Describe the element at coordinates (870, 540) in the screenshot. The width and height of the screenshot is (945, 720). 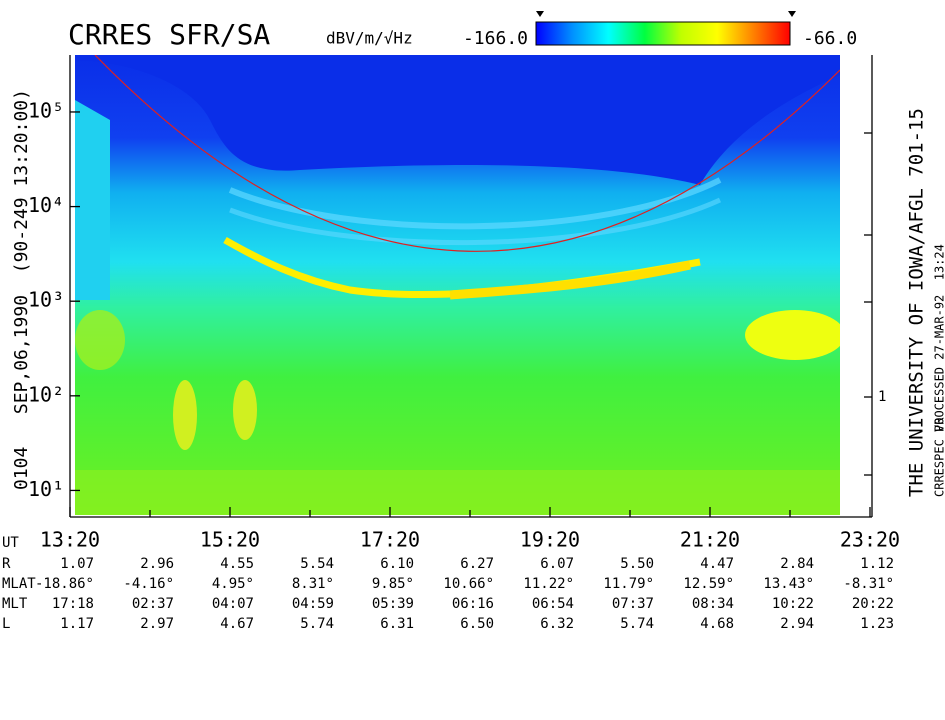
I see `x-tick-label: 23:20` at that location.